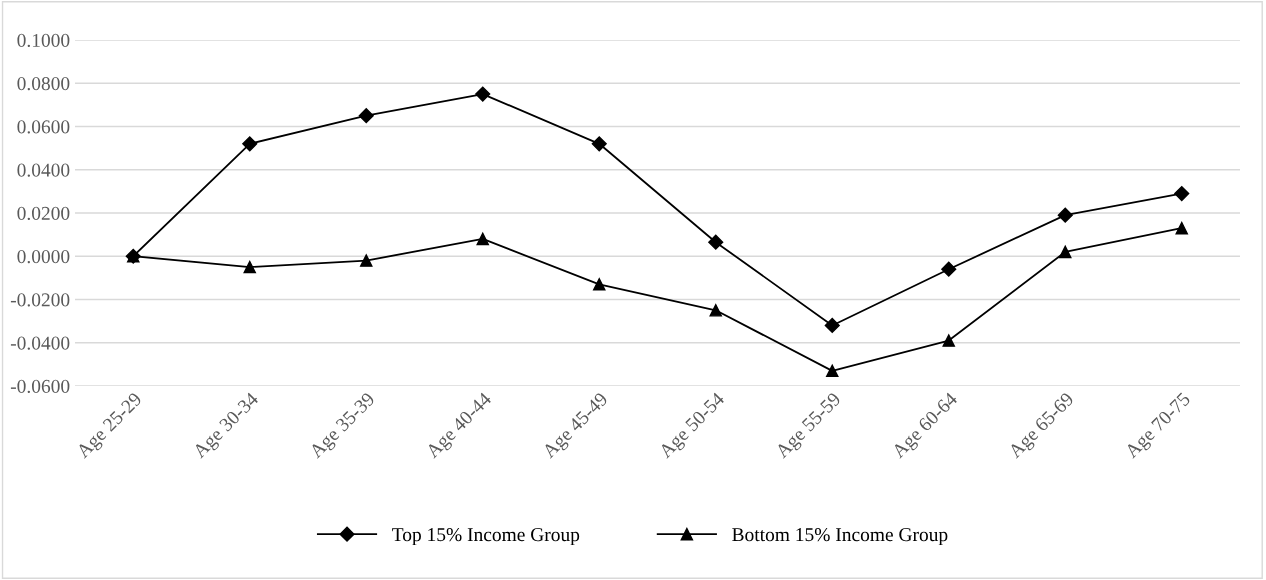  Describe the element at coordinates (40, 386) in the screenshot. I see `y-tick-label: -0.0600` at that location.